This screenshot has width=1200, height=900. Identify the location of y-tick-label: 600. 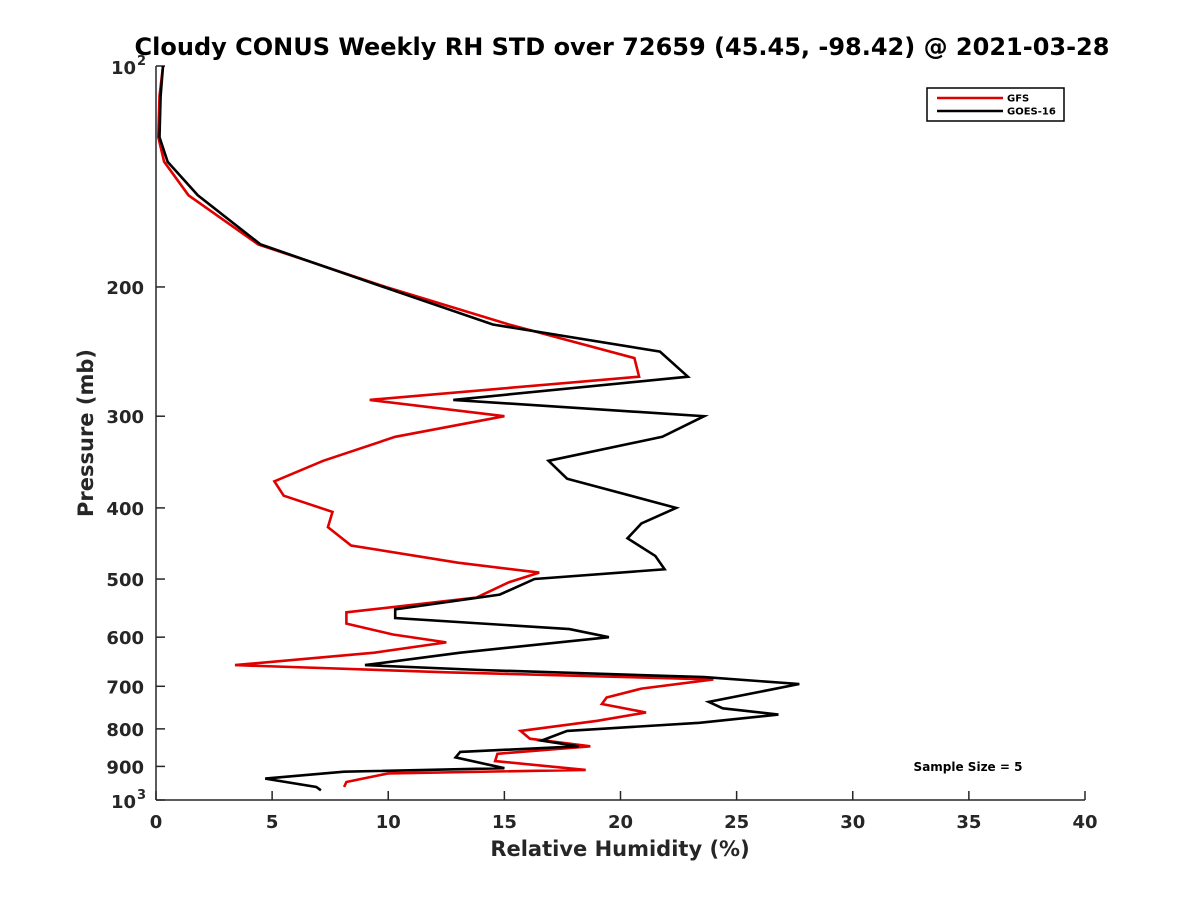
(125, 638).